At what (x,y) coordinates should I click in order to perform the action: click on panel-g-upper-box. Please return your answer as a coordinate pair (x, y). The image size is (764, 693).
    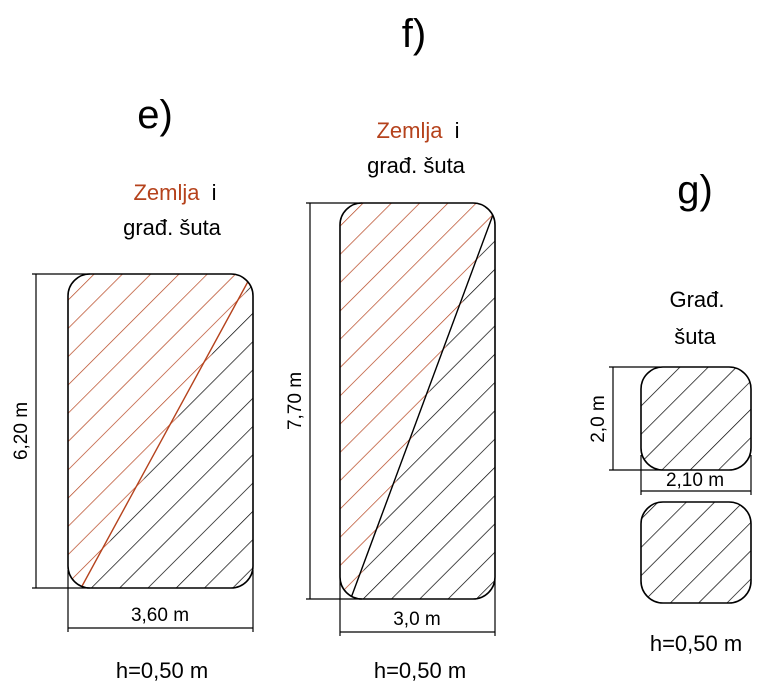
    Looking at the image, I should click on (696, 418).